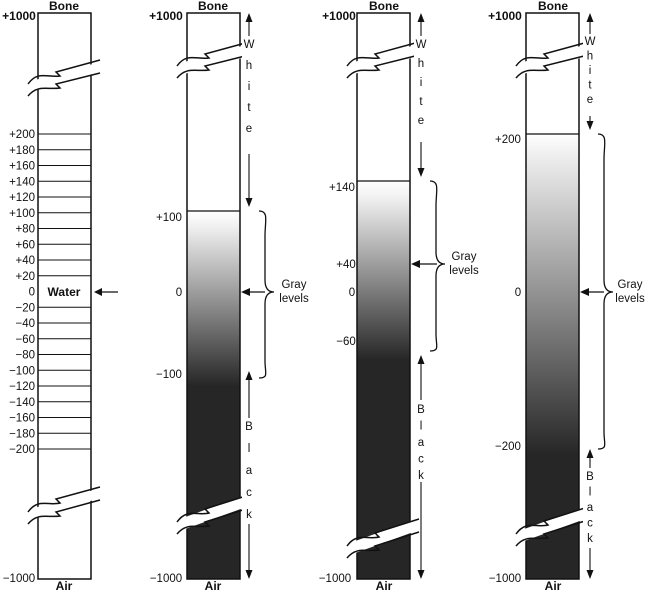  I want to click on scale-tick-label: −180, so click(22, 434).